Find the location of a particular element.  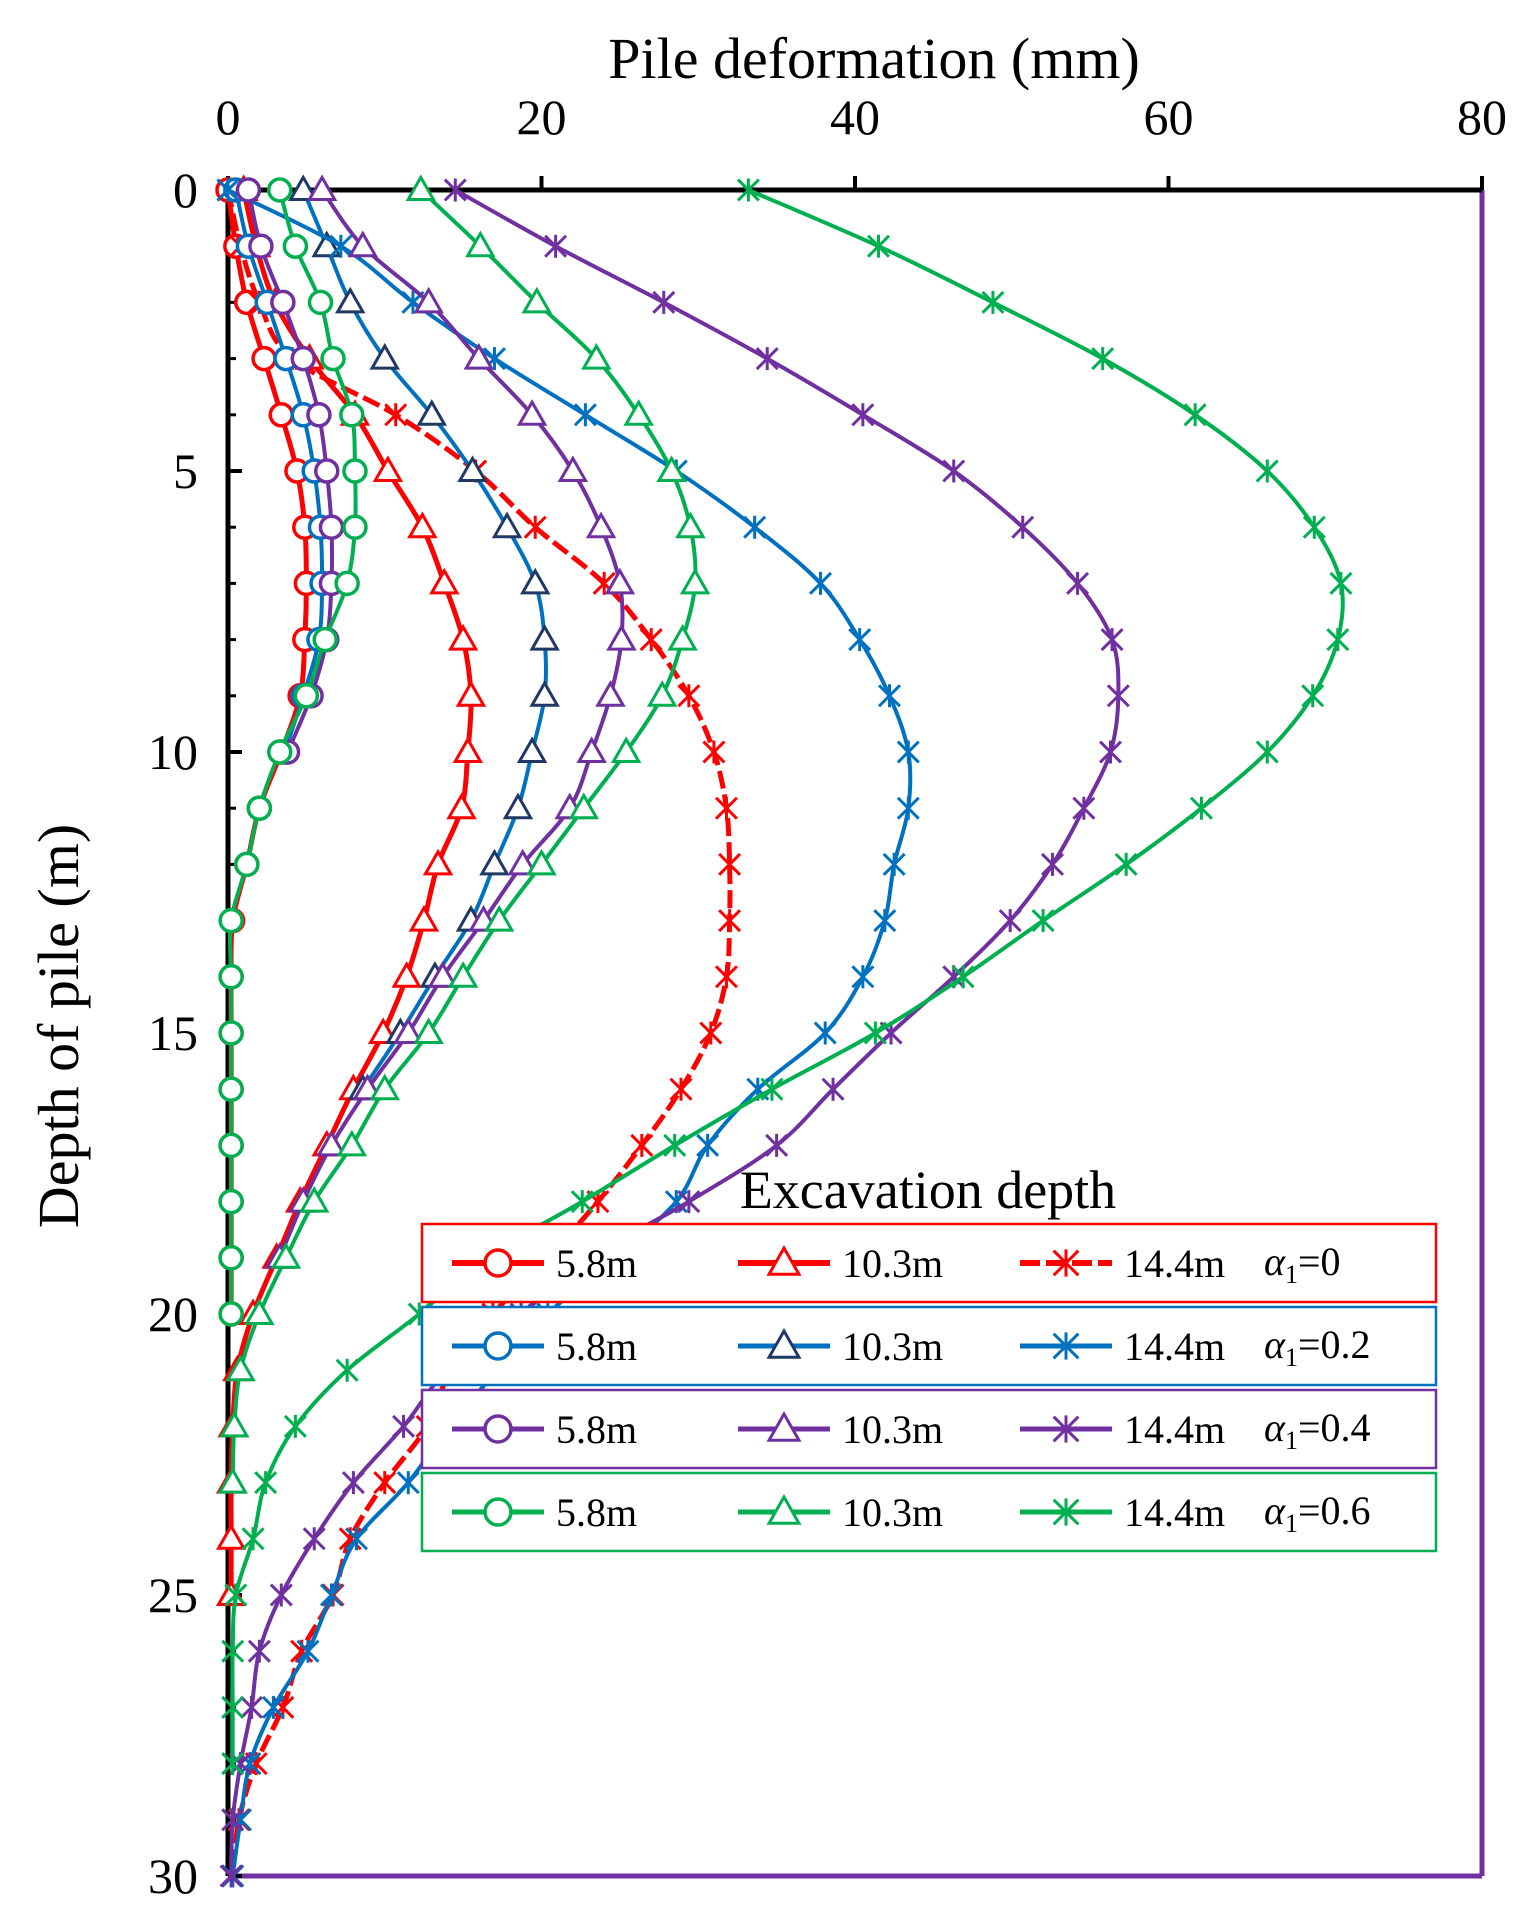

legend-group: 5.8m 10.3m 14.4m α1=0.2 is located at coordinates (929, 1346).